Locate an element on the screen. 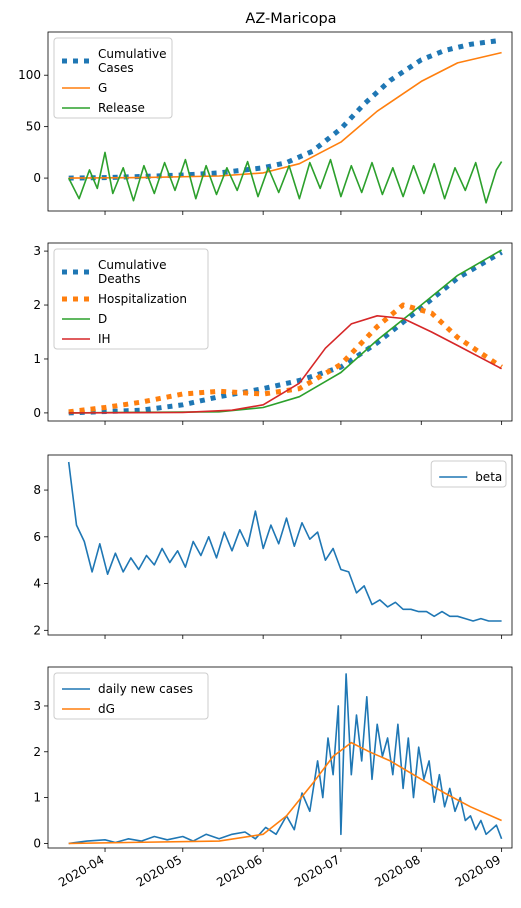 The width and height of the screenshot is (521, 908). legend-label: IH is located at coordinates (104, 339).